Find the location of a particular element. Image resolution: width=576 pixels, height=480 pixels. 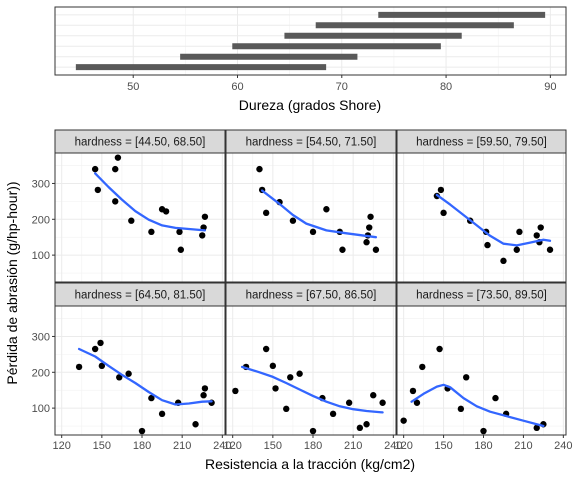

top-x-tick-label: 50 is located at coordinates (133, 87).